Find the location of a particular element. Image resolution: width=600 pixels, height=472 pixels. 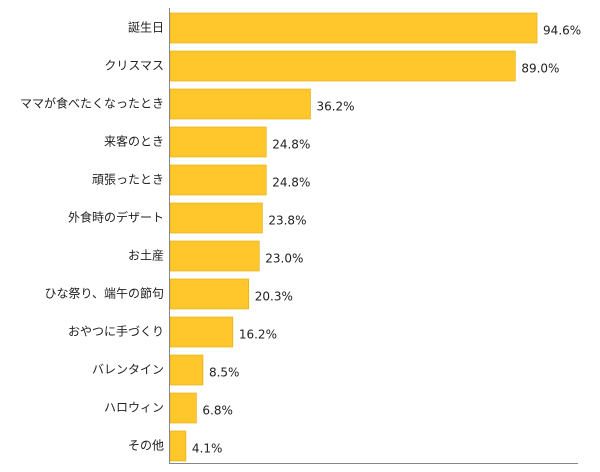

category-label: 頑張ったとき is located at coordinates (128, 180).